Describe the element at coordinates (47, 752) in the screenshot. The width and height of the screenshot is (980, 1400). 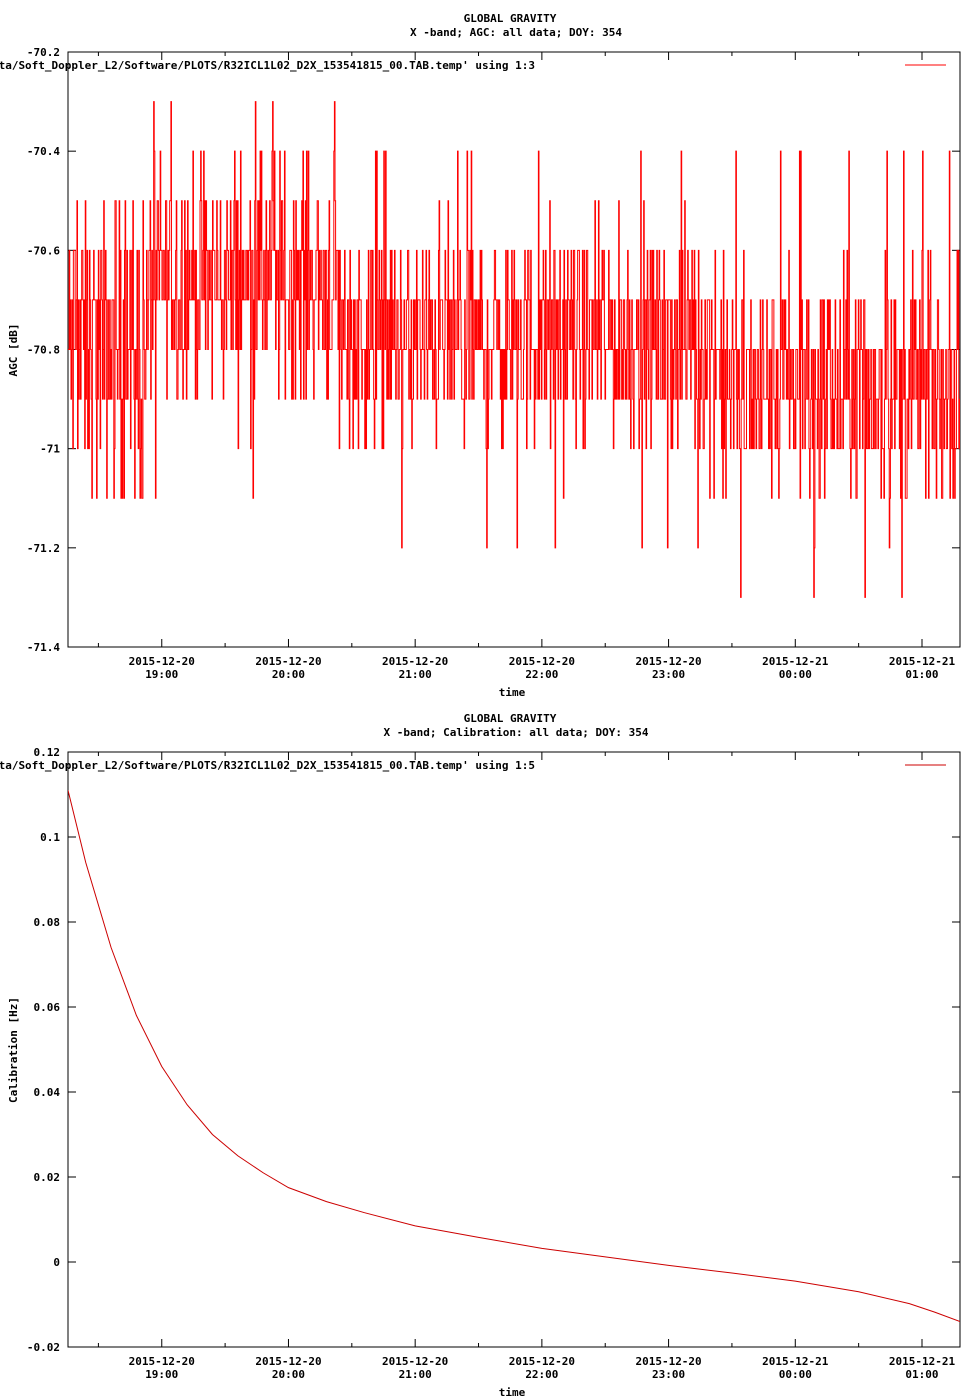
I see `y-tick-label: 0.12` at that location.